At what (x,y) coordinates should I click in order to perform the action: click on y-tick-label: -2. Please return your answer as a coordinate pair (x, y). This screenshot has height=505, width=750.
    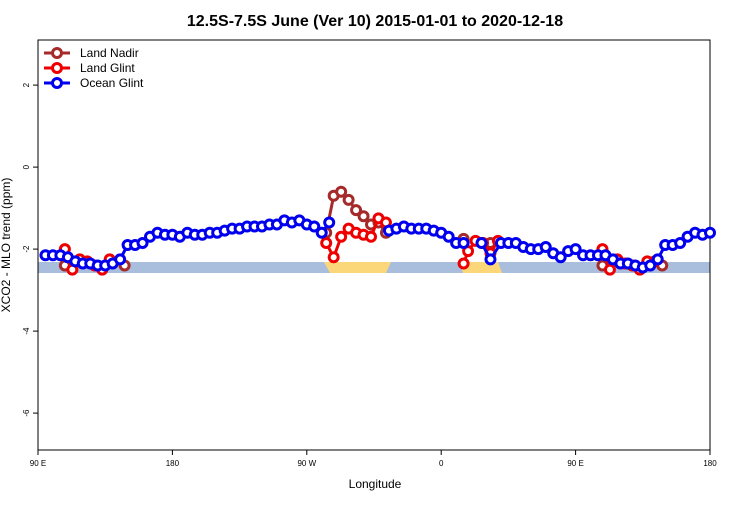
    Looking at the image, I should click on (26, 249).